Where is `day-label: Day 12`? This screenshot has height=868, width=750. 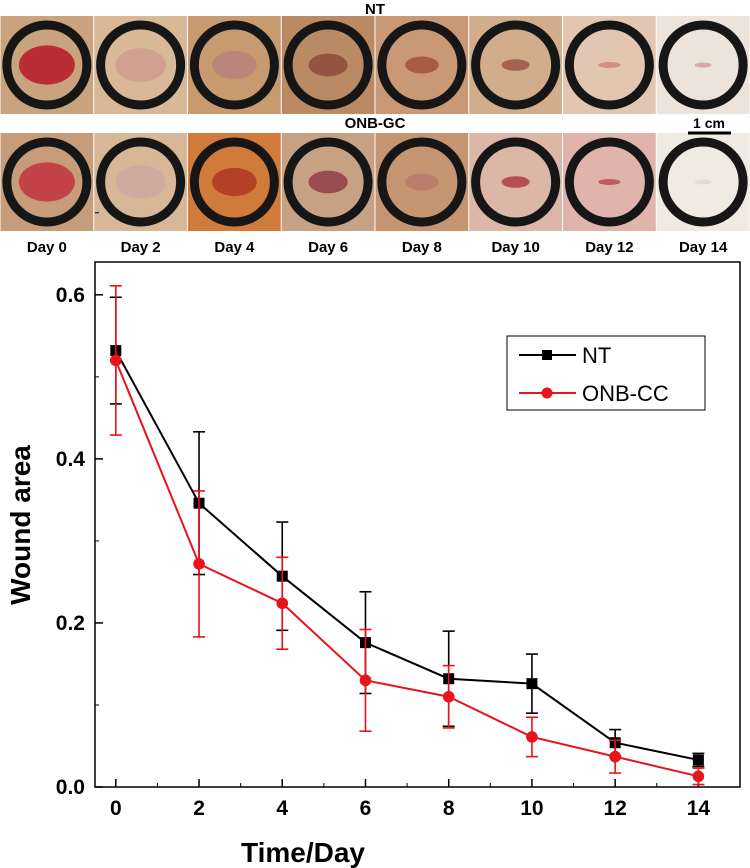 day-label: Day 12 is located at coordinates (609, 247).